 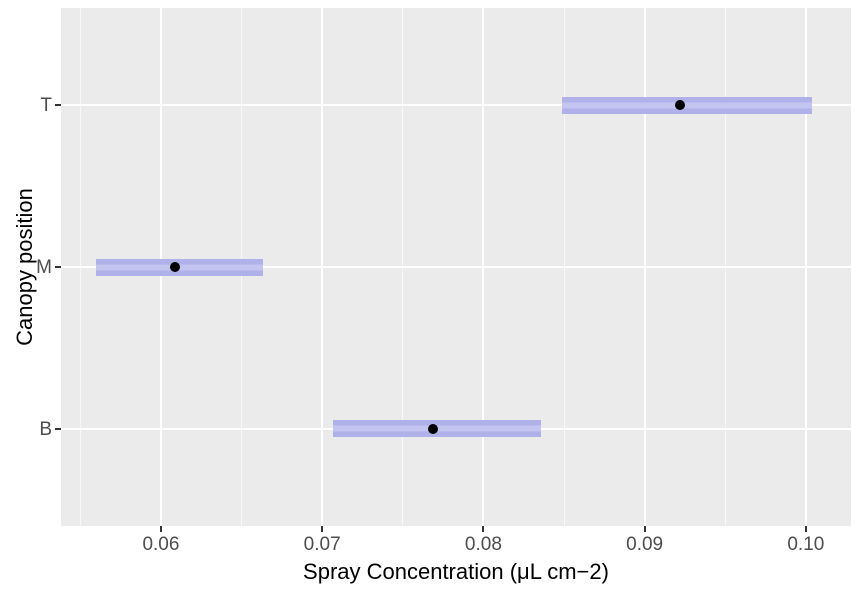 I want to click on y-tick-label: T, so click(x=46, y=106).